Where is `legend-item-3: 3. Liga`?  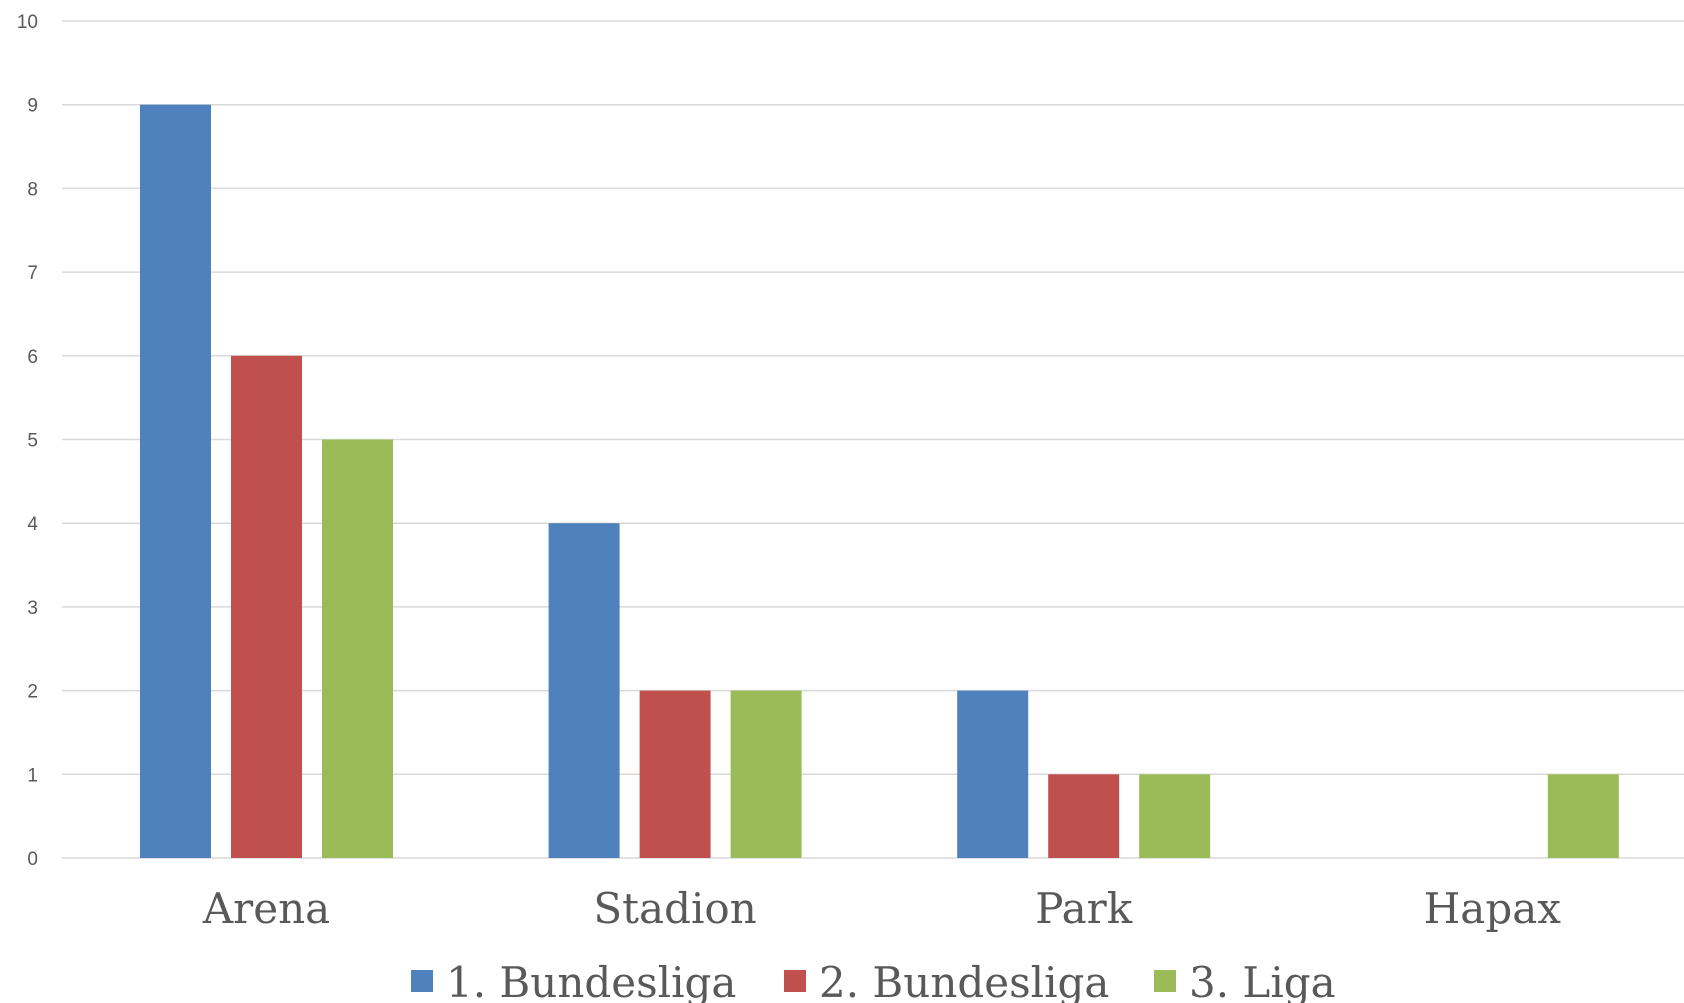 legend-item-3: 3. Liga is located at coordinates (1245, 980).